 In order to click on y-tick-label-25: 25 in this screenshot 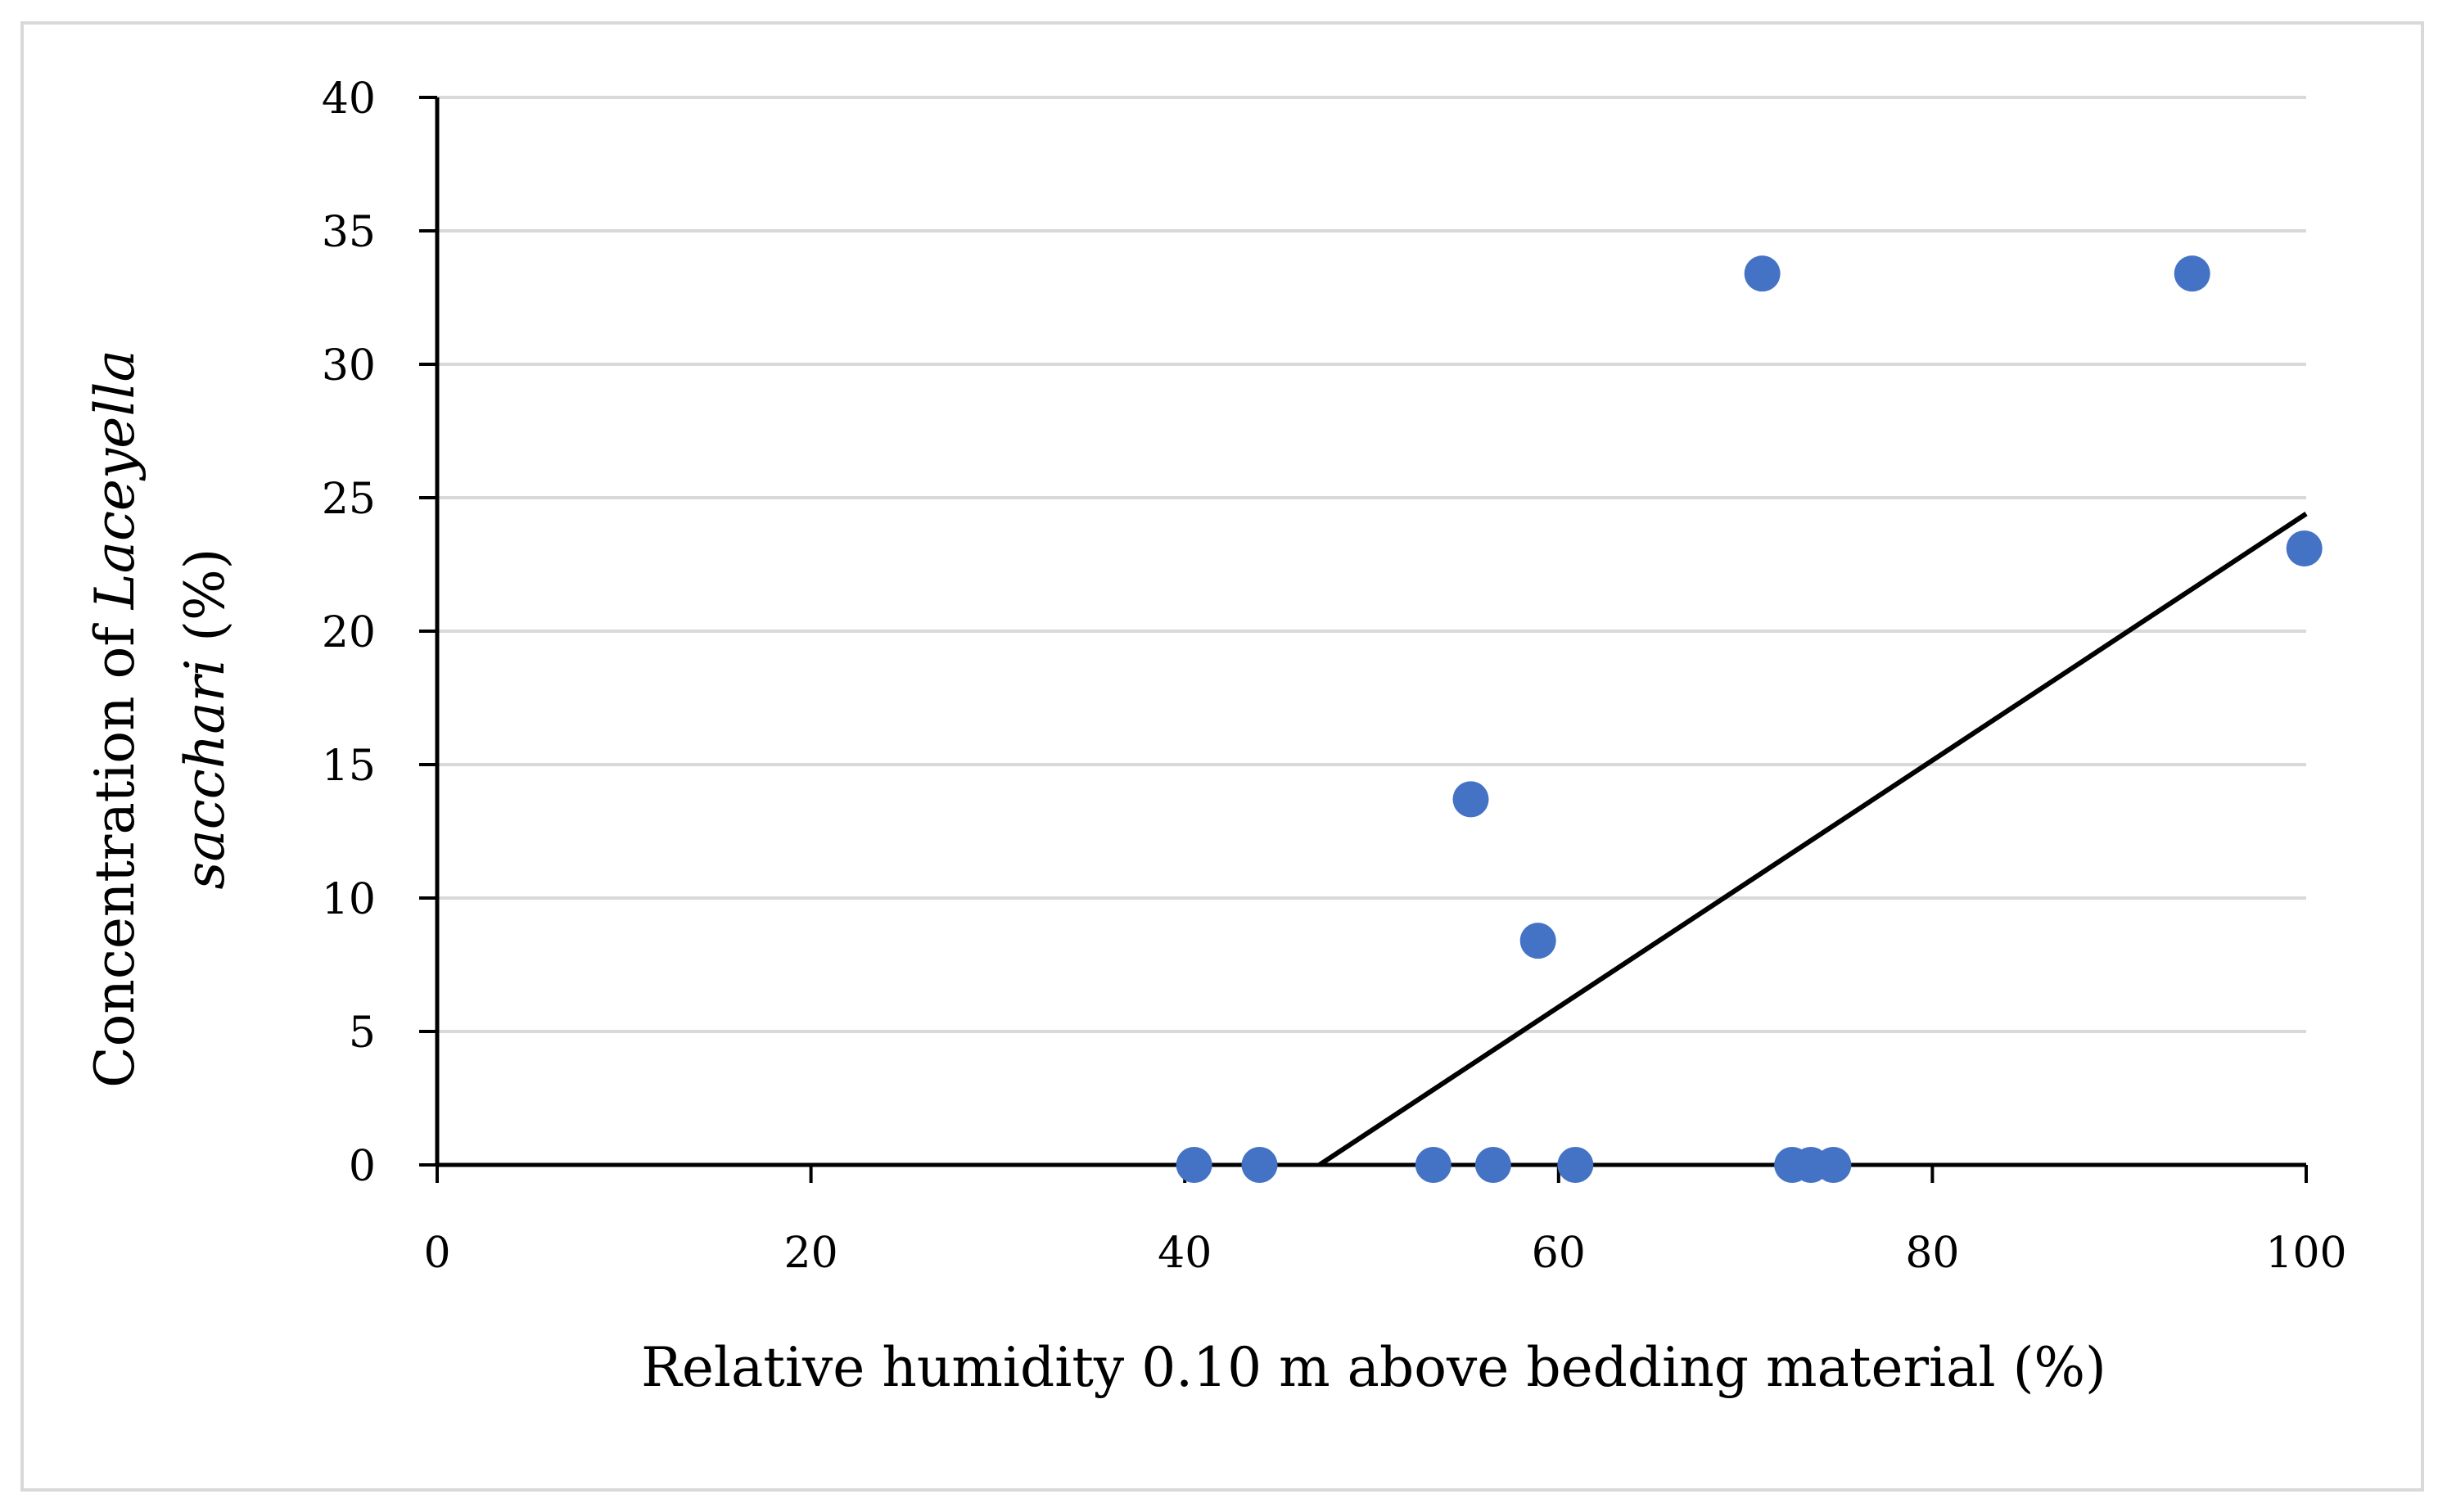, I will do `click(349, 500)`.